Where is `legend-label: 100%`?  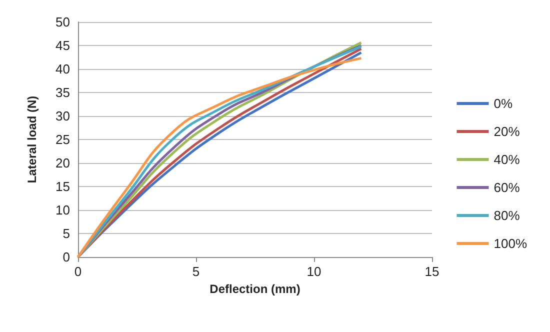 legend-label: 100% is located at coordinates (511, 243).